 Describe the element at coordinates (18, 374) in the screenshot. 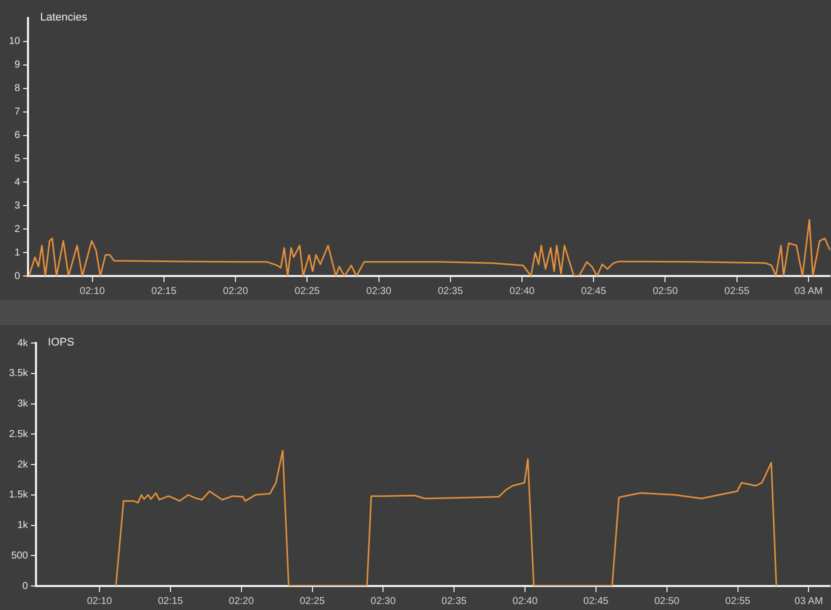

I see `y-tick-label: 3.5k` at that location.